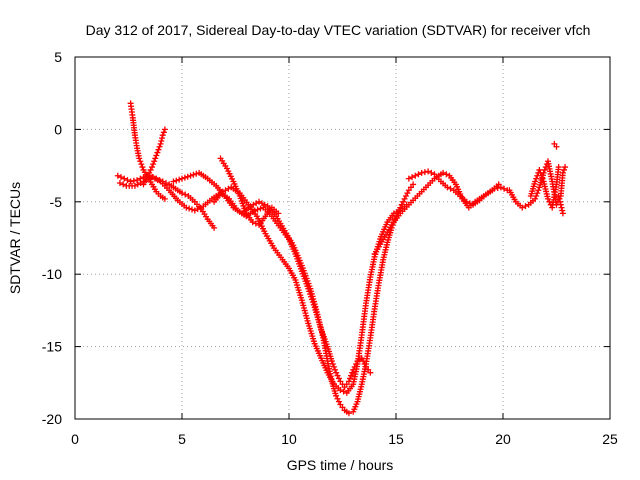 Image resolution: width=640 pixels, height=480 pixels. I want to click on y-tick-label: -10, so click(52, 274).